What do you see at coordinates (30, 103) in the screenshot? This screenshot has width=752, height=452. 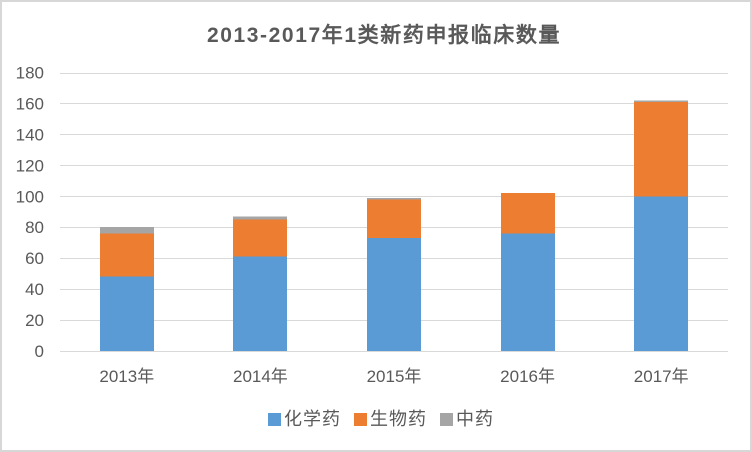 I see `y-axis-label: 160` at bounding box center [30, 103].